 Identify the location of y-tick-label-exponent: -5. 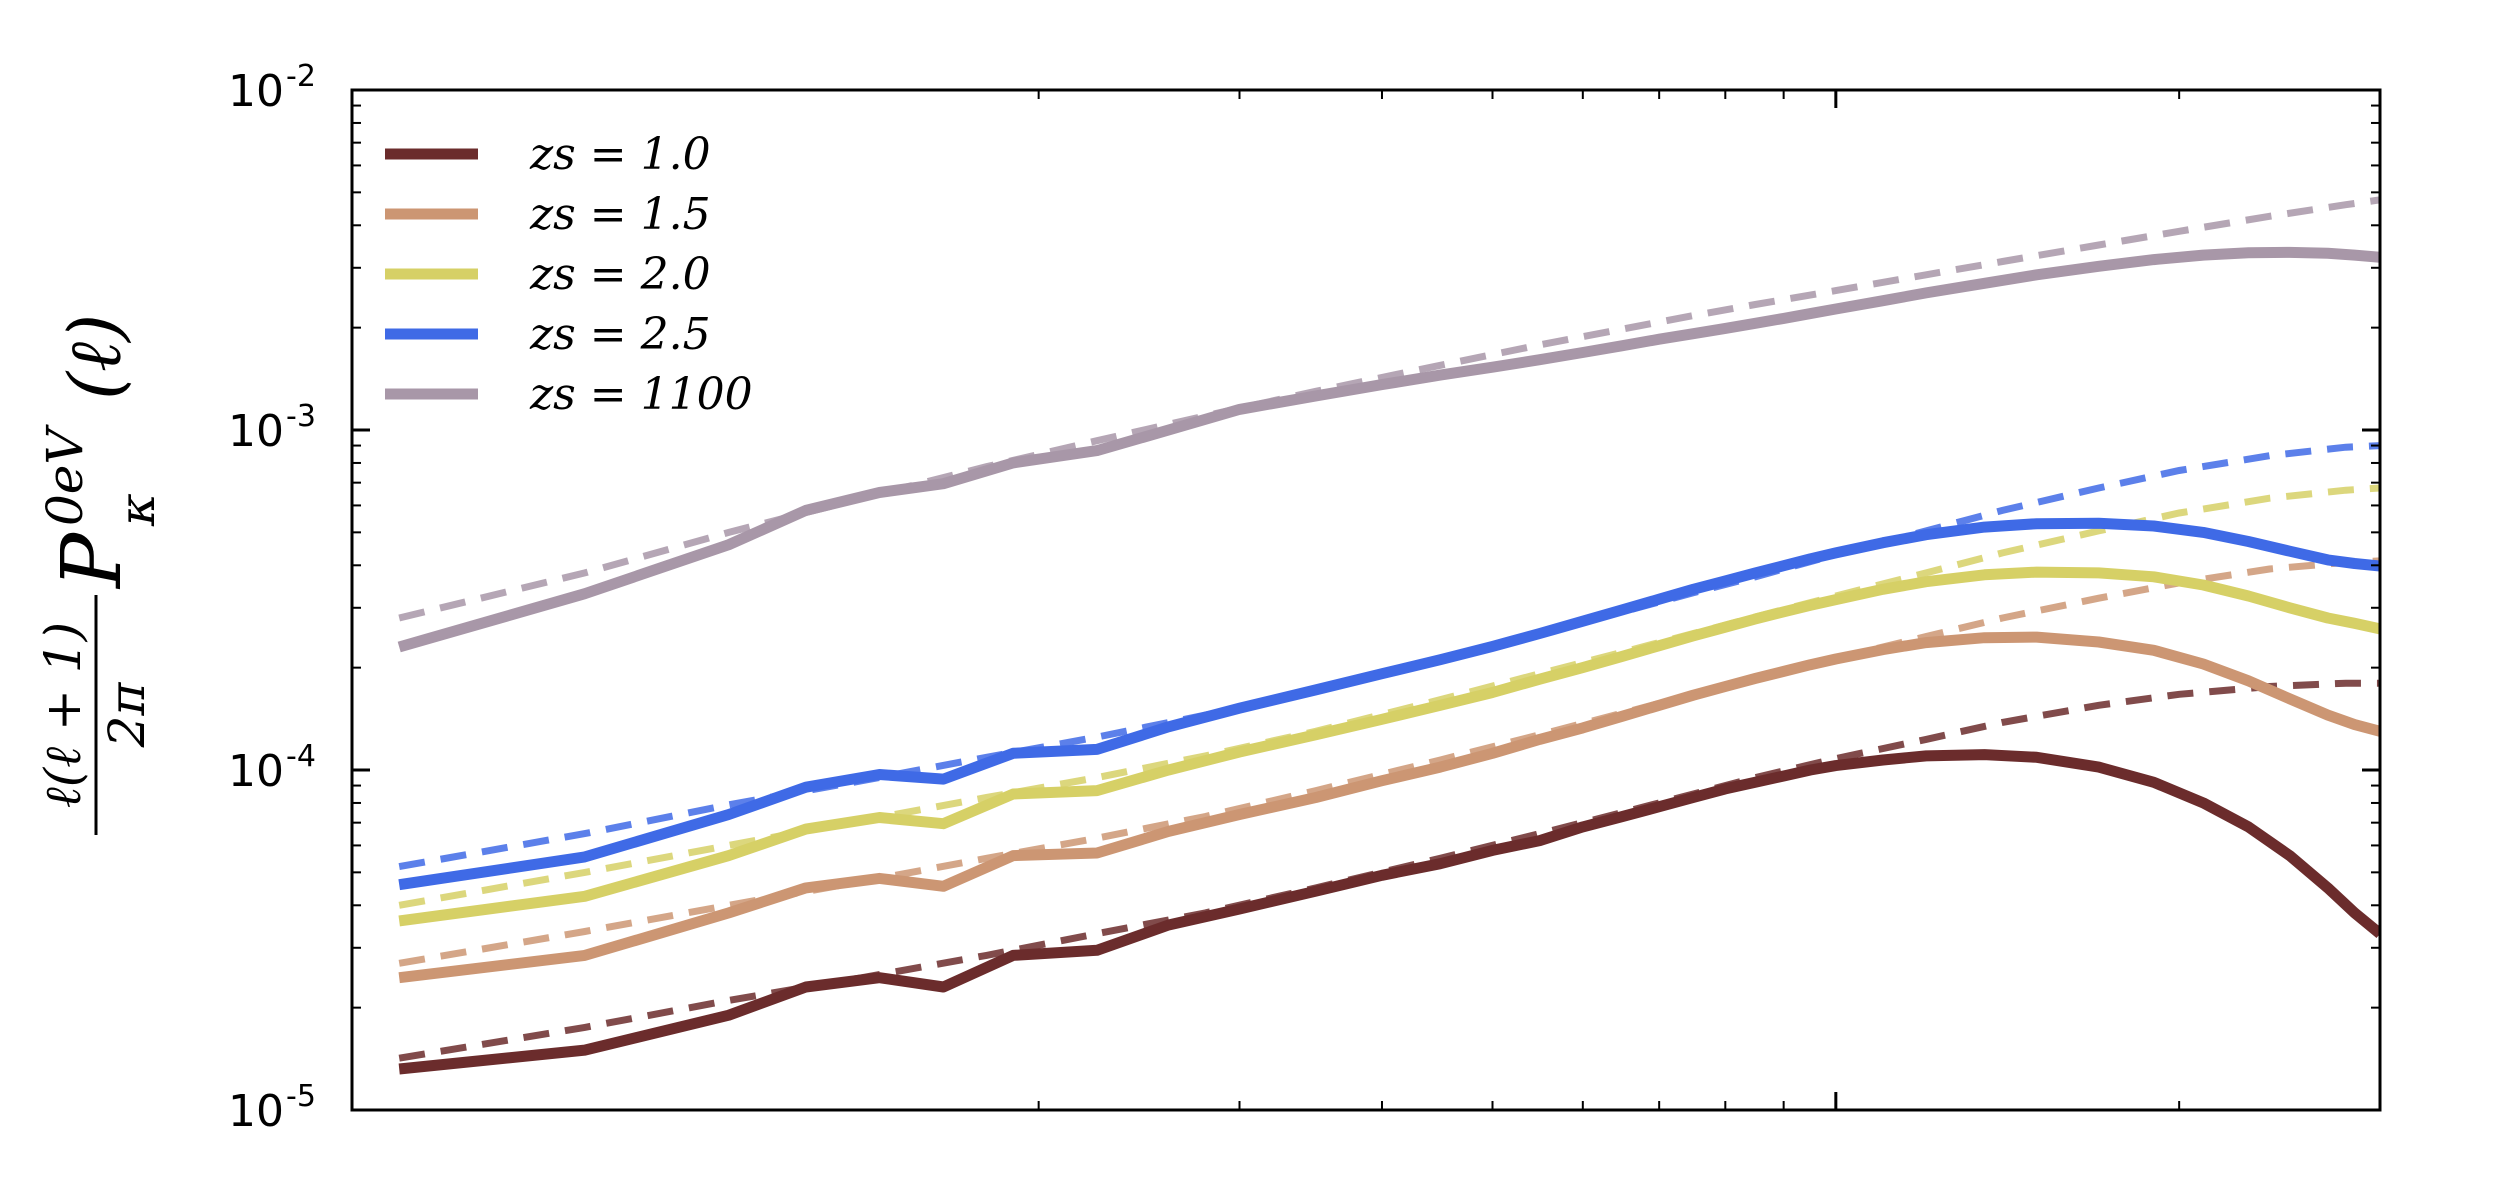
(301, 1096).